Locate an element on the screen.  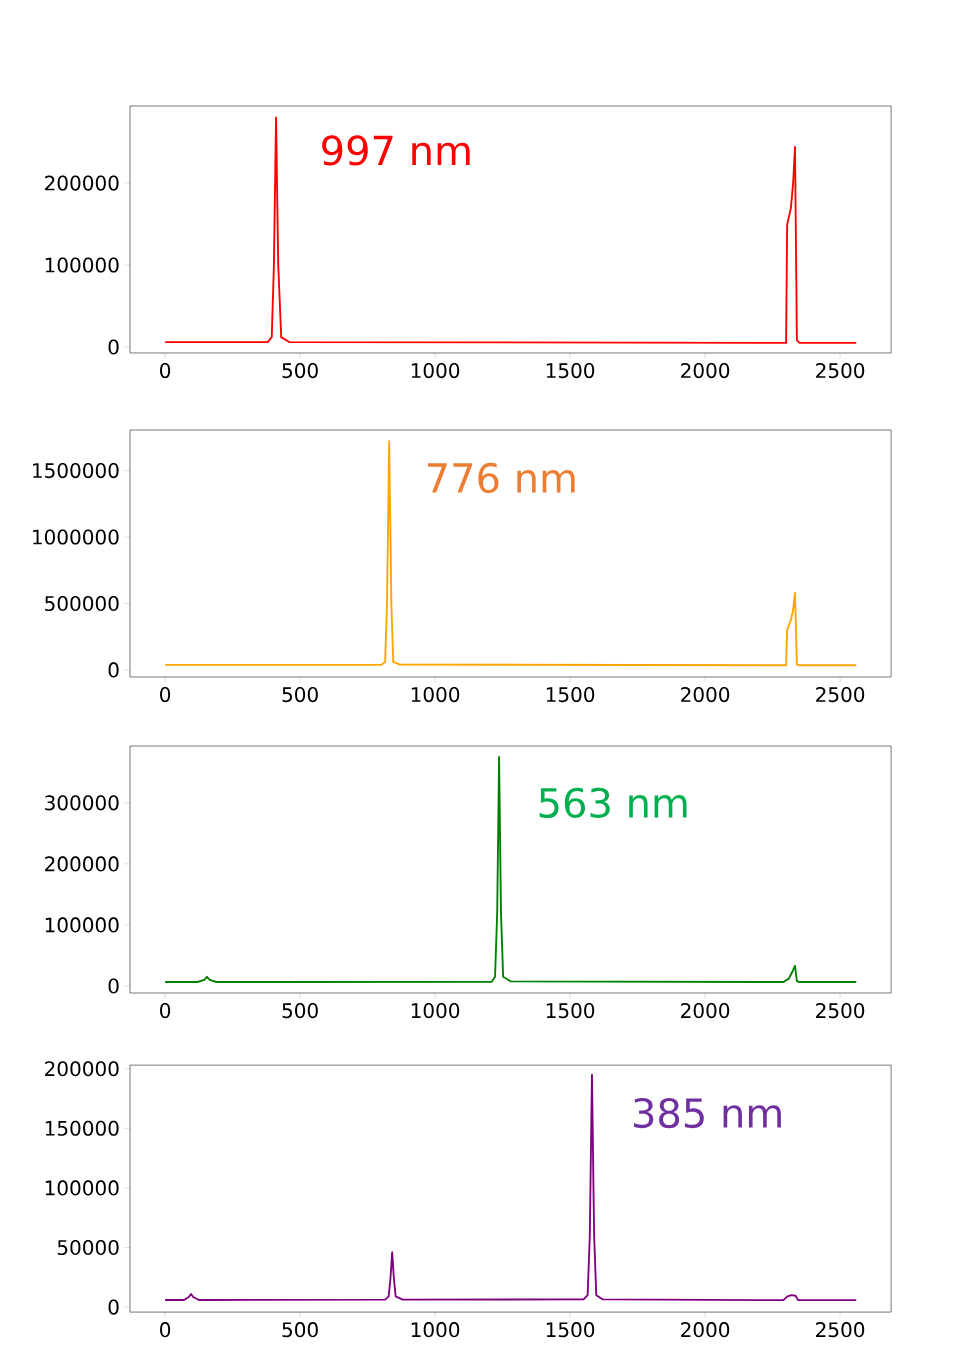
annotation: 776 nm is located at coordinates (501, 478).